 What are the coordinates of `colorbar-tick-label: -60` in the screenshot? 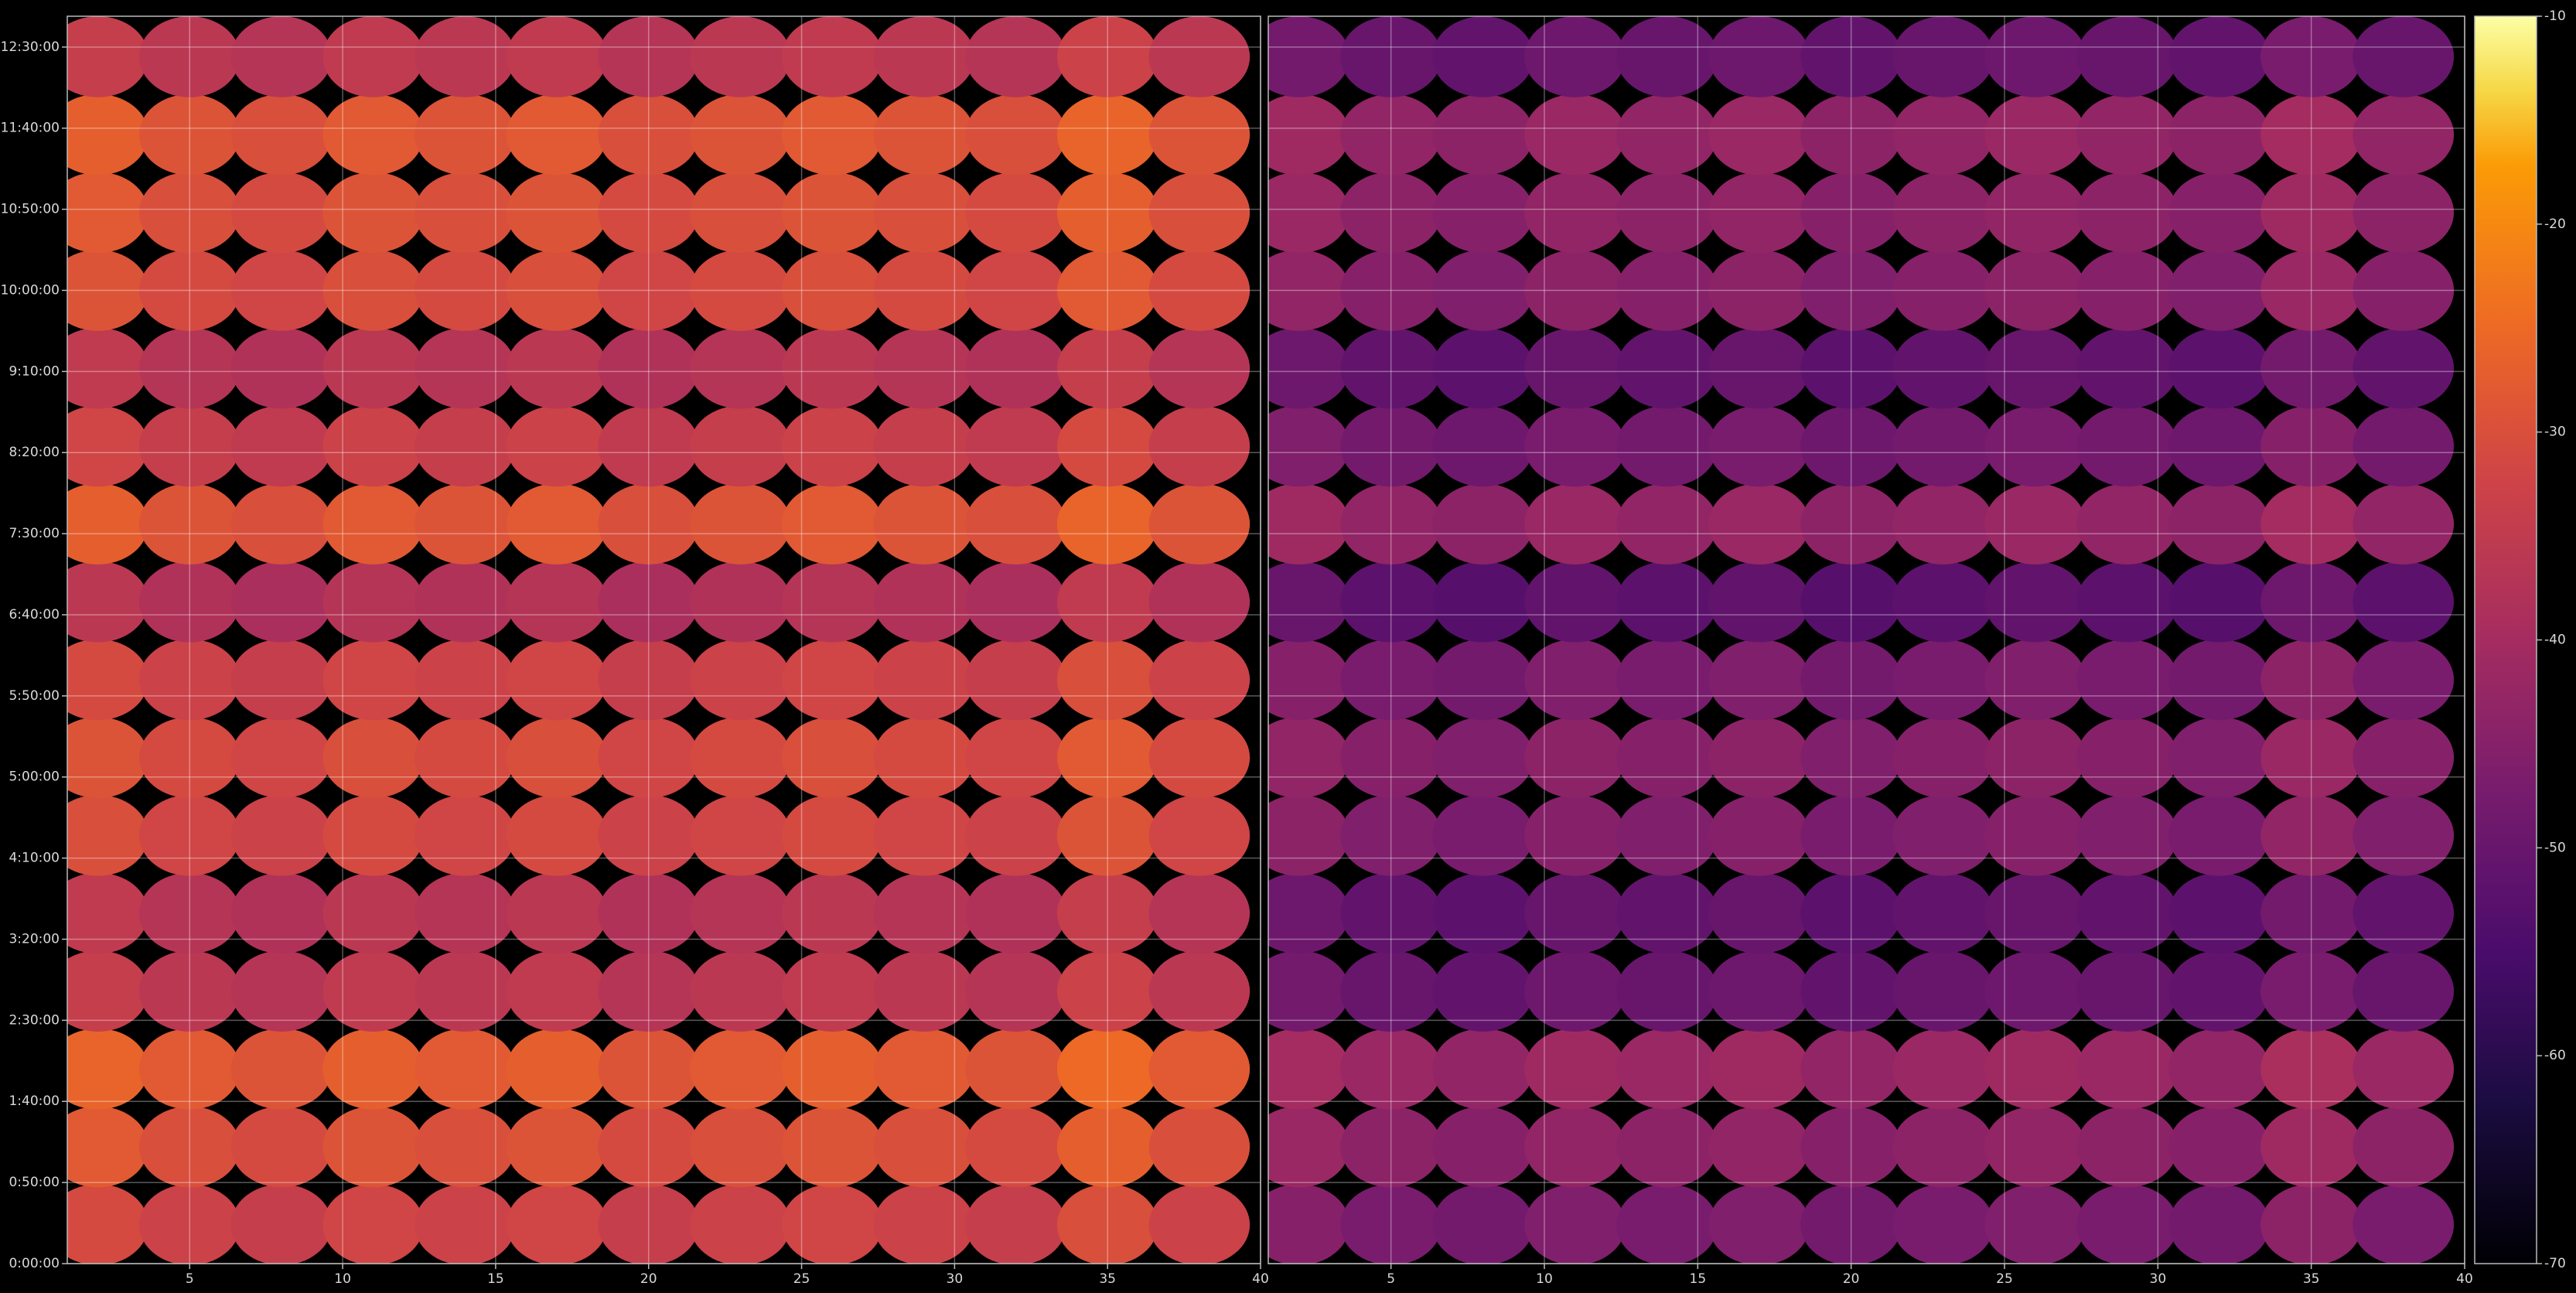 It's located at (2555, 1055).